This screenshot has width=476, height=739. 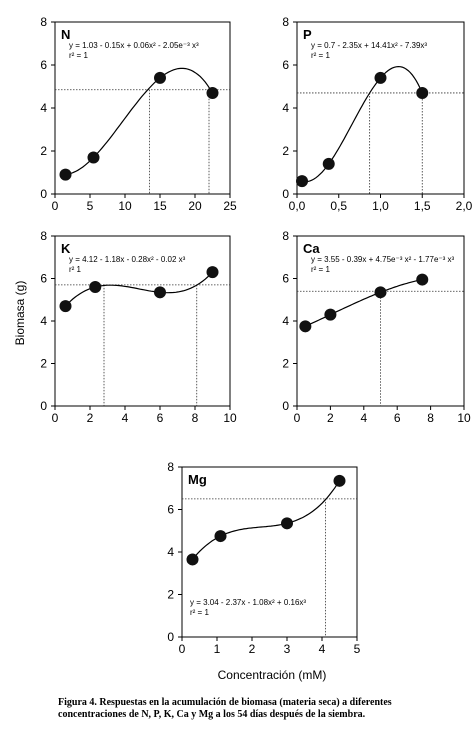 I want to click on x-axis-label: Concentración (mM), so click(x=272, y=675).